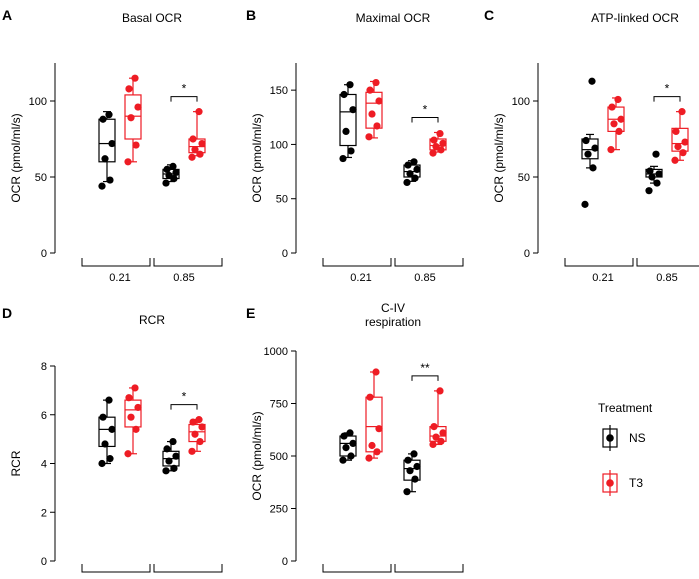  What do you see at coordinates (527, 254) in the screenshot?
I see `chart-c-y-tick-label-0: 0` at bounding box center [527, 254].